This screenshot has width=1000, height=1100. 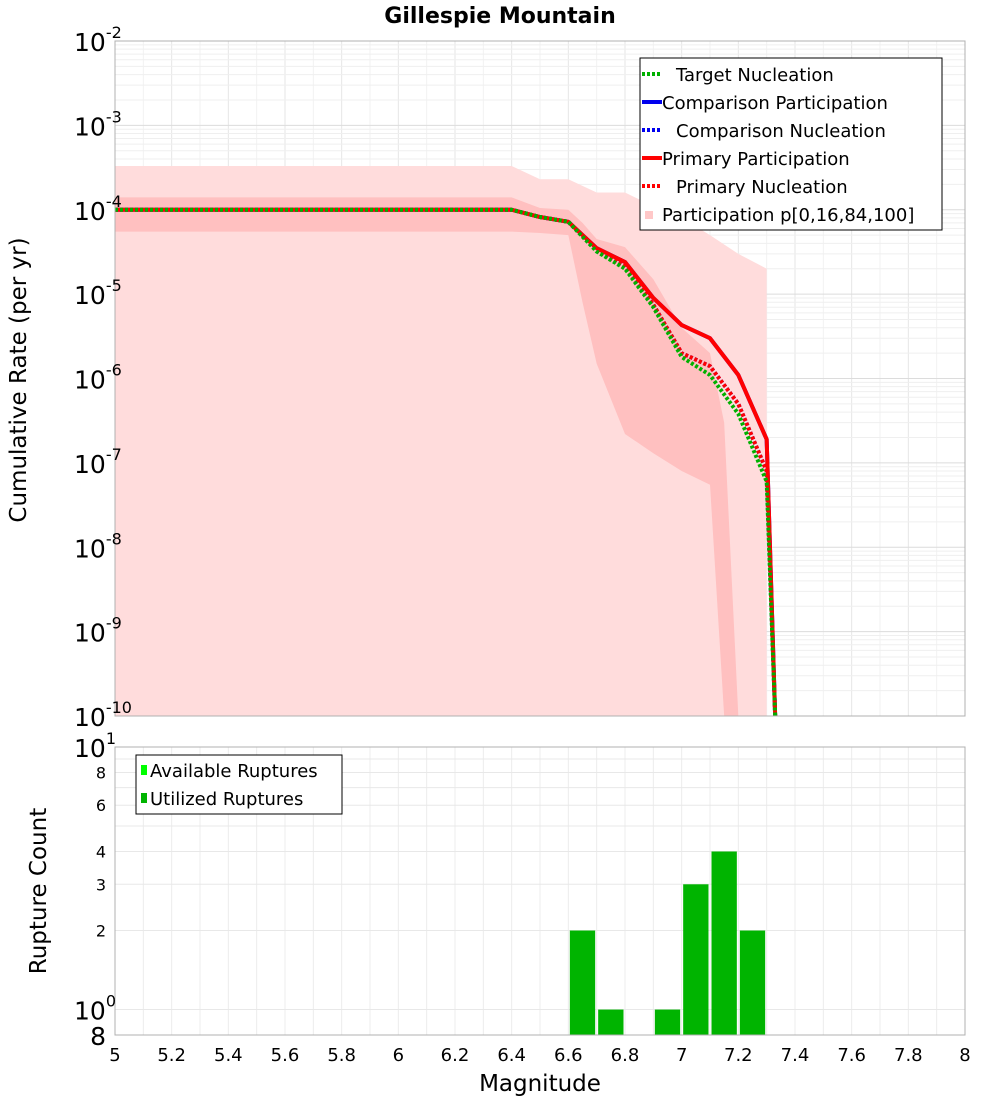 What do you see at coordinates (851, 1055) in the screenshot?
I see `x-tick-label: 7.6` at bounding box center [851, 1055].